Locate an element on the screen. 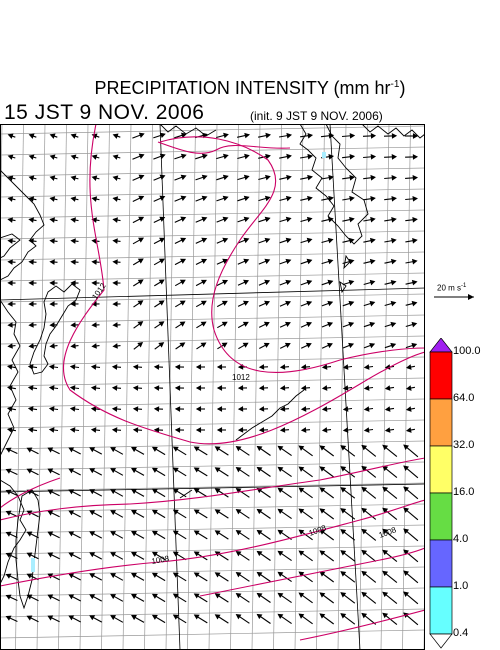 The width and height of the screenshot is (500, 650). coast-north-tip is located at coordinates (188, 130).